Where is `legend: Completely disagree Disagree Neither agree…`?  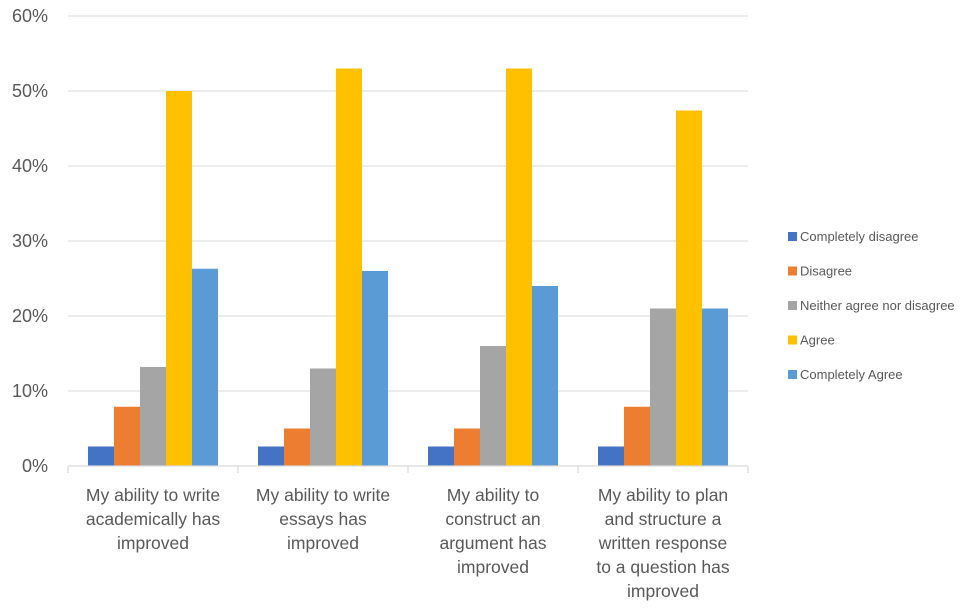 legend: Completely disagree Disagree Neither agree… is located at coordinates (871, 305).